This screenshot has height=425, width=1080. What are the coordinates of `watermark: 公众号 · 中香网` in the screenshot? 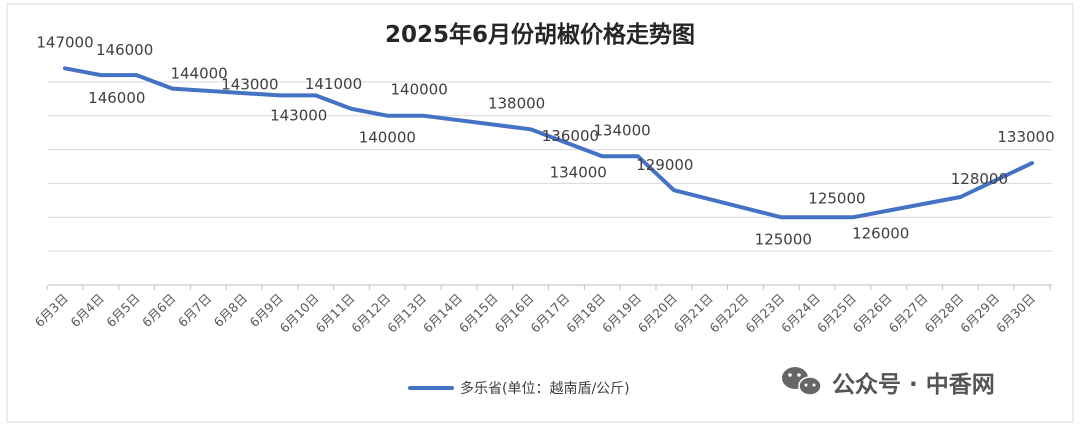 It's located at (888, 382).